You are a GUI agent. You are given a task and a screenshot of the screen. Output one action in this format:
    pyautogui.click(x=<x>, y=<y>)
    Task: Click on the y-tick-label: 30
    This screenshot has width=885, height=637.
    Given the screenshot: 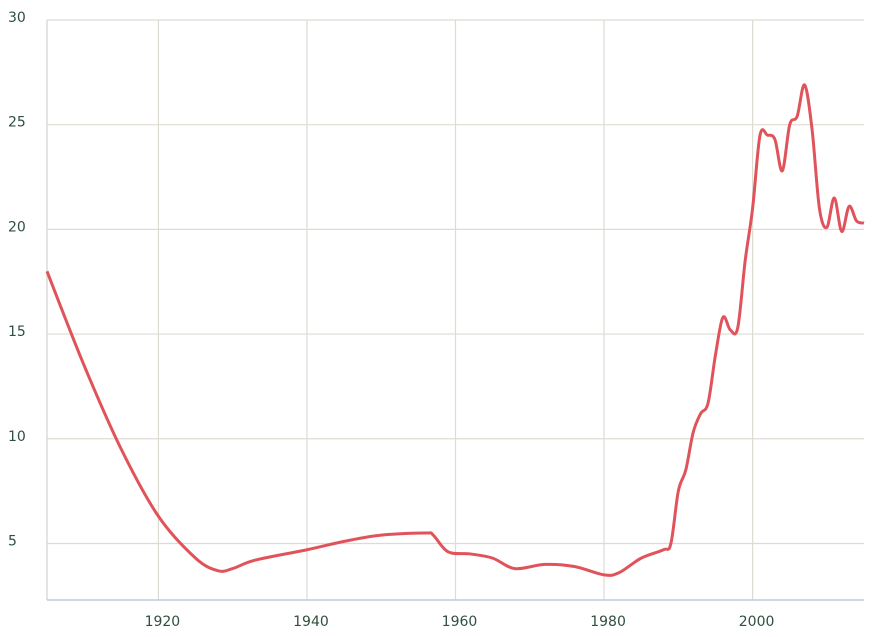 What is the action you would take?
    pyautogui.click(x=17, y=18)
    